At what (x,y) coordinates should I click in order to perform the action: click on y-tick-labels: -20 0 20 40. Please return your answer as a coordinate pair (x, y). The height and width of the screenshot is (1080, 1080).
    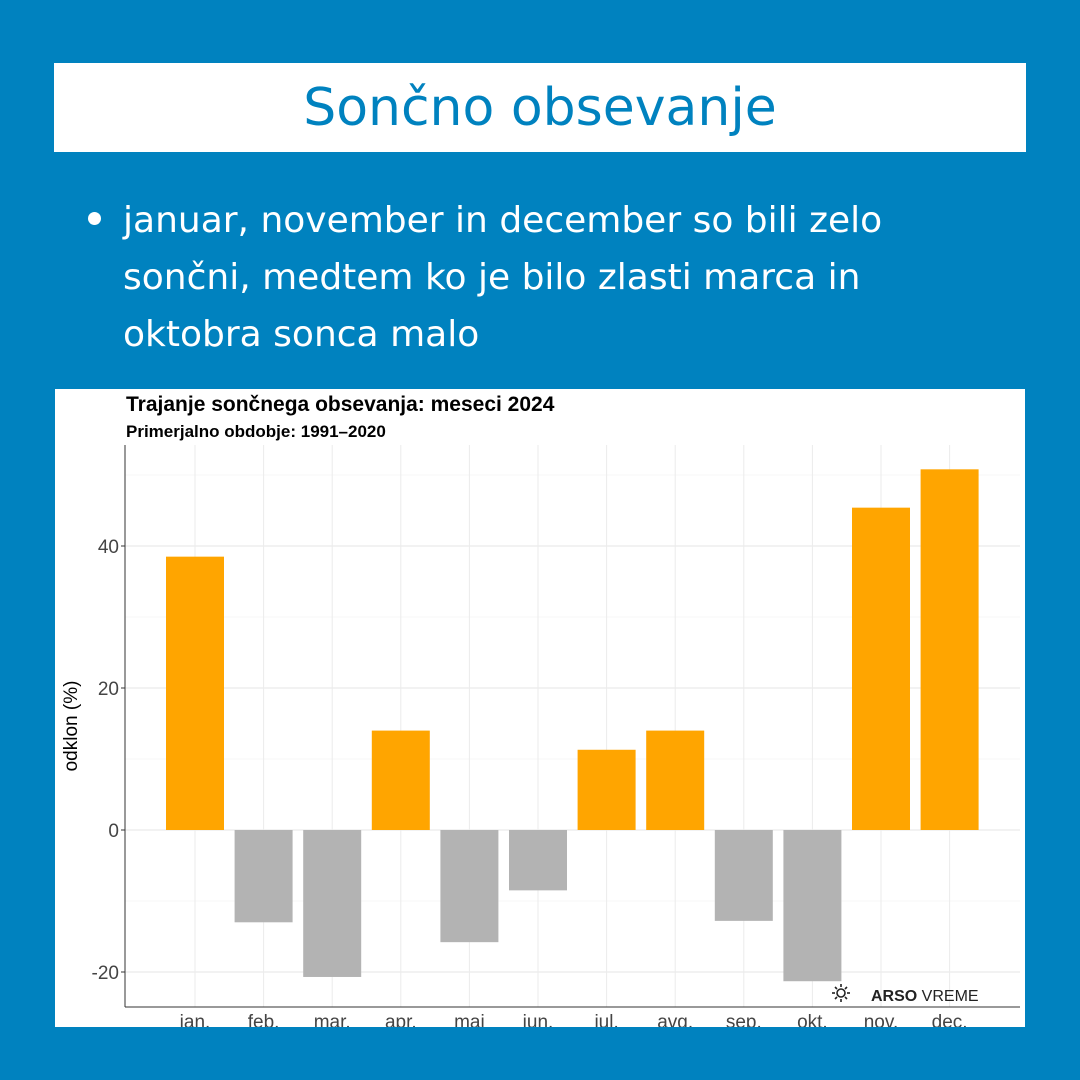
    Looking at the image, I should click on (108, 760).